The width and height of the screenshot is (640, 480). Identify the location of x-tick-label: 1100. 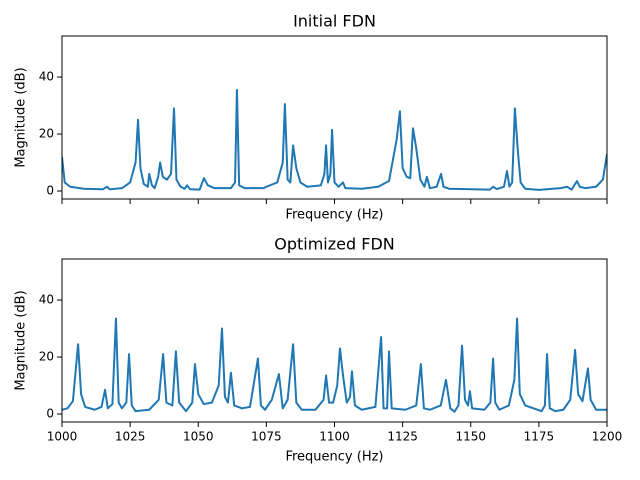
(334, 437).